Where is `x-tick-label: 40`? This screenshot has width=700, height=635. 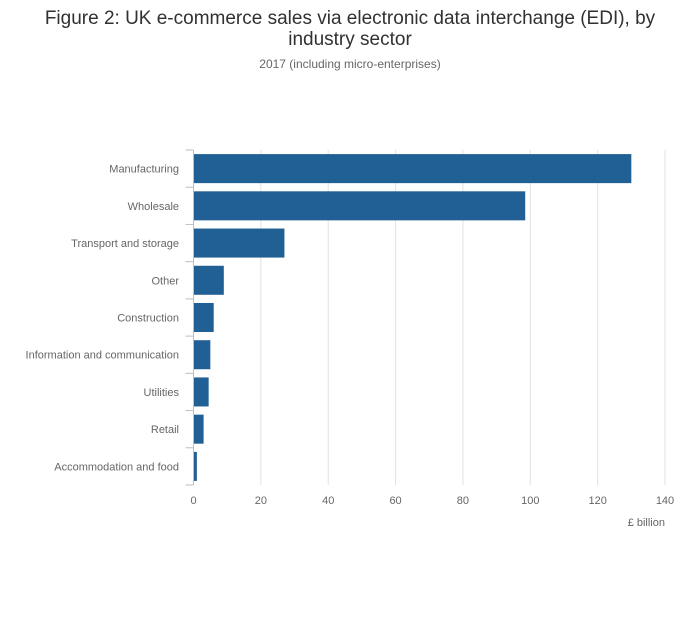
x-tick-label: 40 is located at coordinates (328, 501).